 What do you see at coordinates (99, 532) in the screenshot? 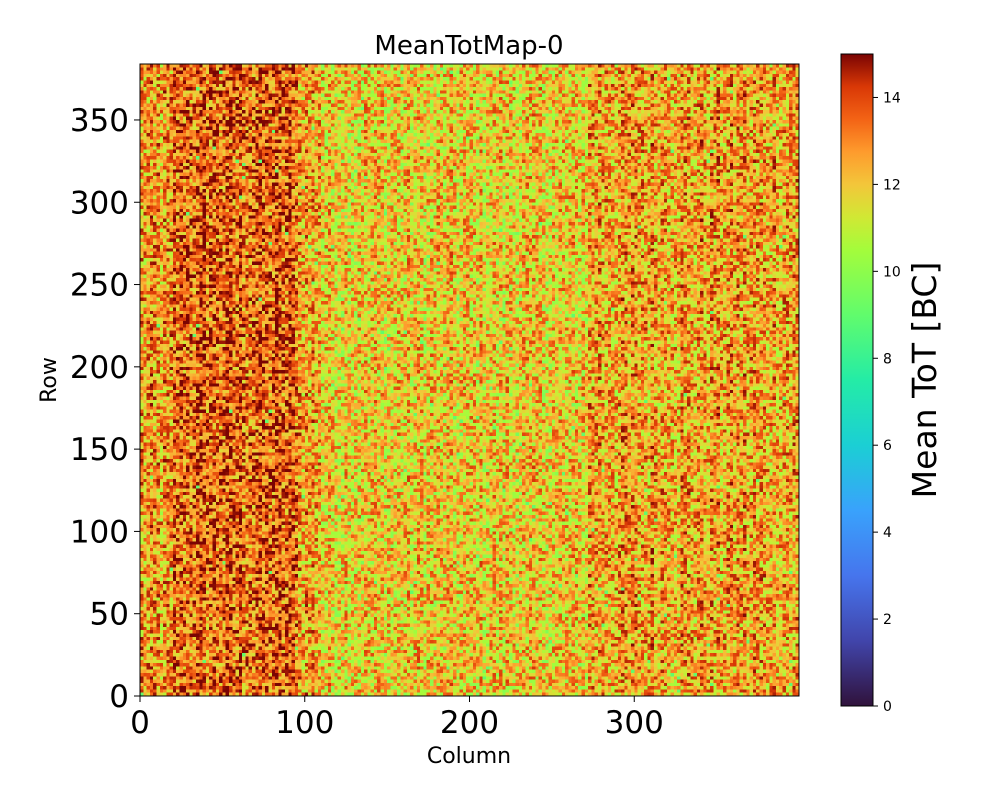
I see `y-tick-label: 100` at bounding box center [99, 532].